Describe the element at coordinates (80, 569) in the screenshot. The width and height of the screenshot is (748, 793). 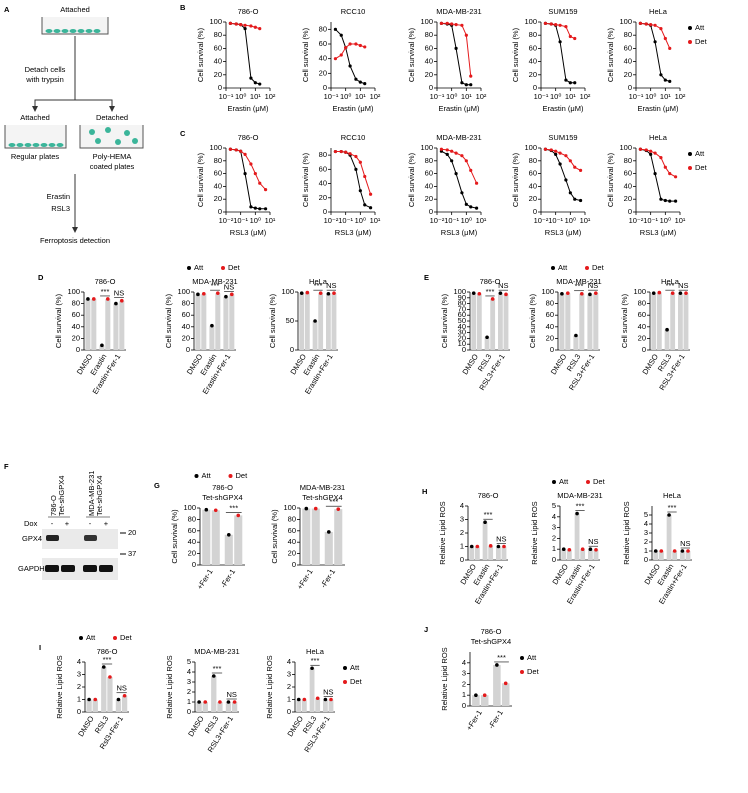
I see `blot-membrane` at that location.